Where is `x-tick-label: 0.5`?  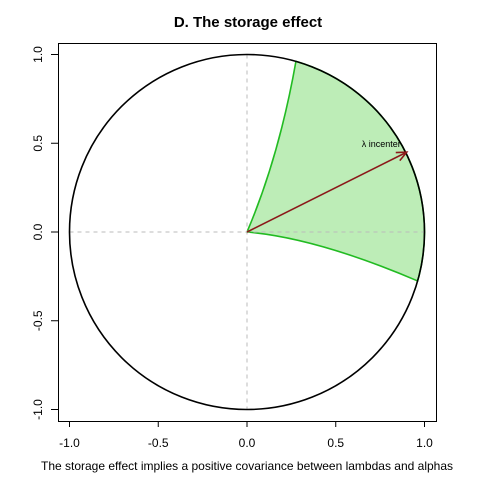
x-tick-label: 0.5 is located at coordinates (335, 443).